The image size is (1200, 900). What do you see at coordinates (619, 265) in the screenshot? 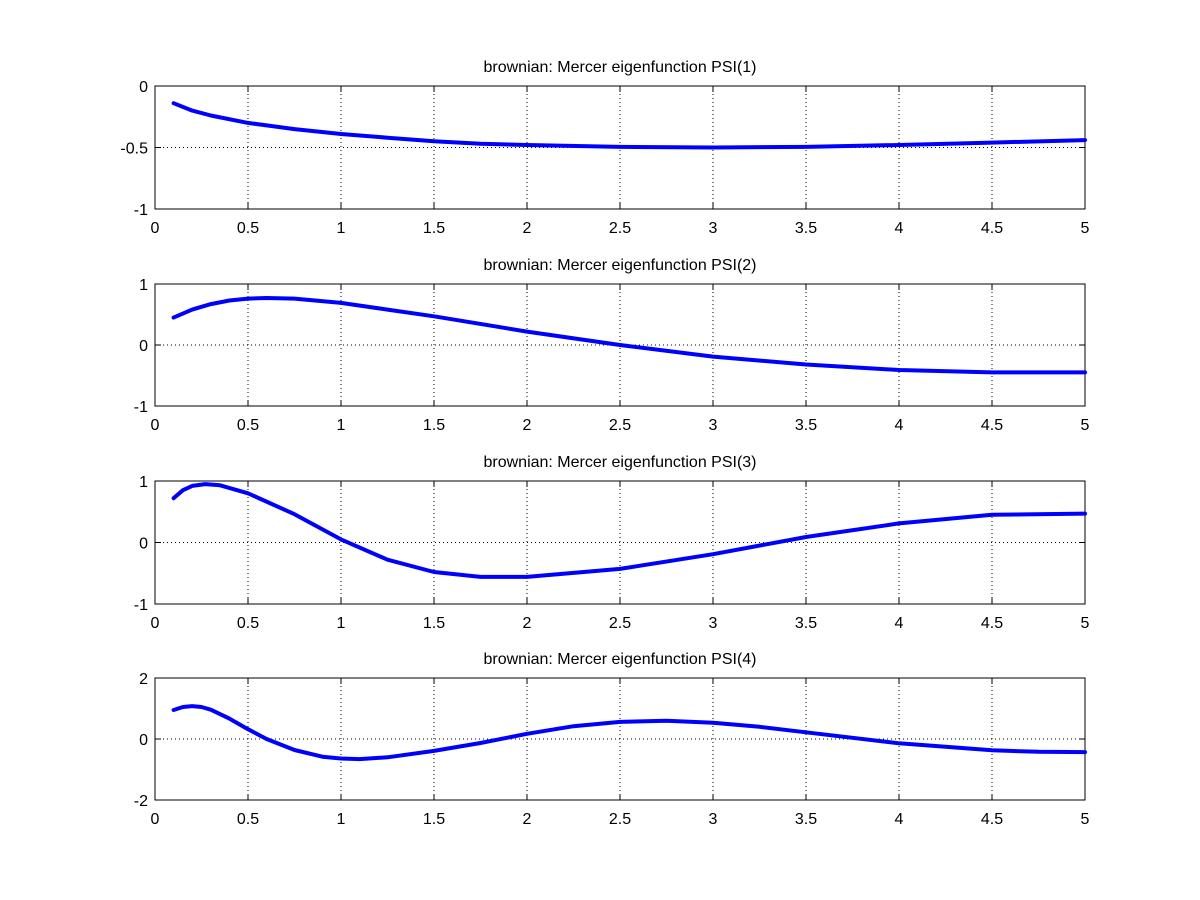
I see `panel-title: brownian: Mercer eigenfunction PSI(2)` at bounding box center [619, 265].